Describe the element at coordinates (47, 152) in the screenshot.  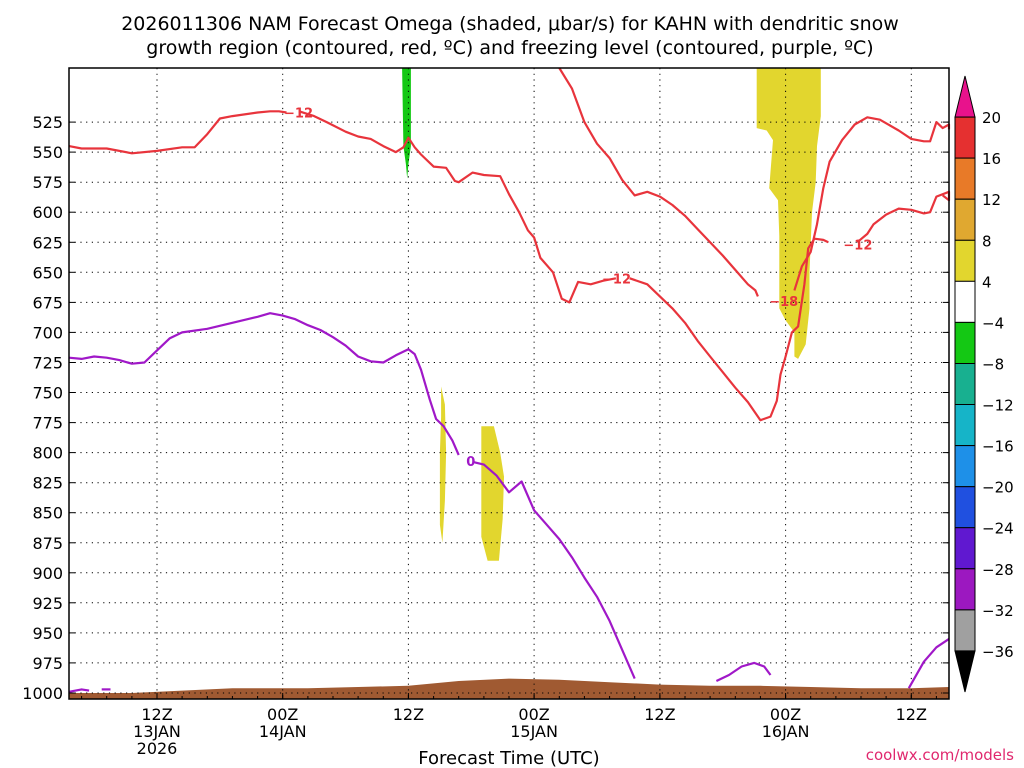
I see `y-tick-label-550: 550` at that location.